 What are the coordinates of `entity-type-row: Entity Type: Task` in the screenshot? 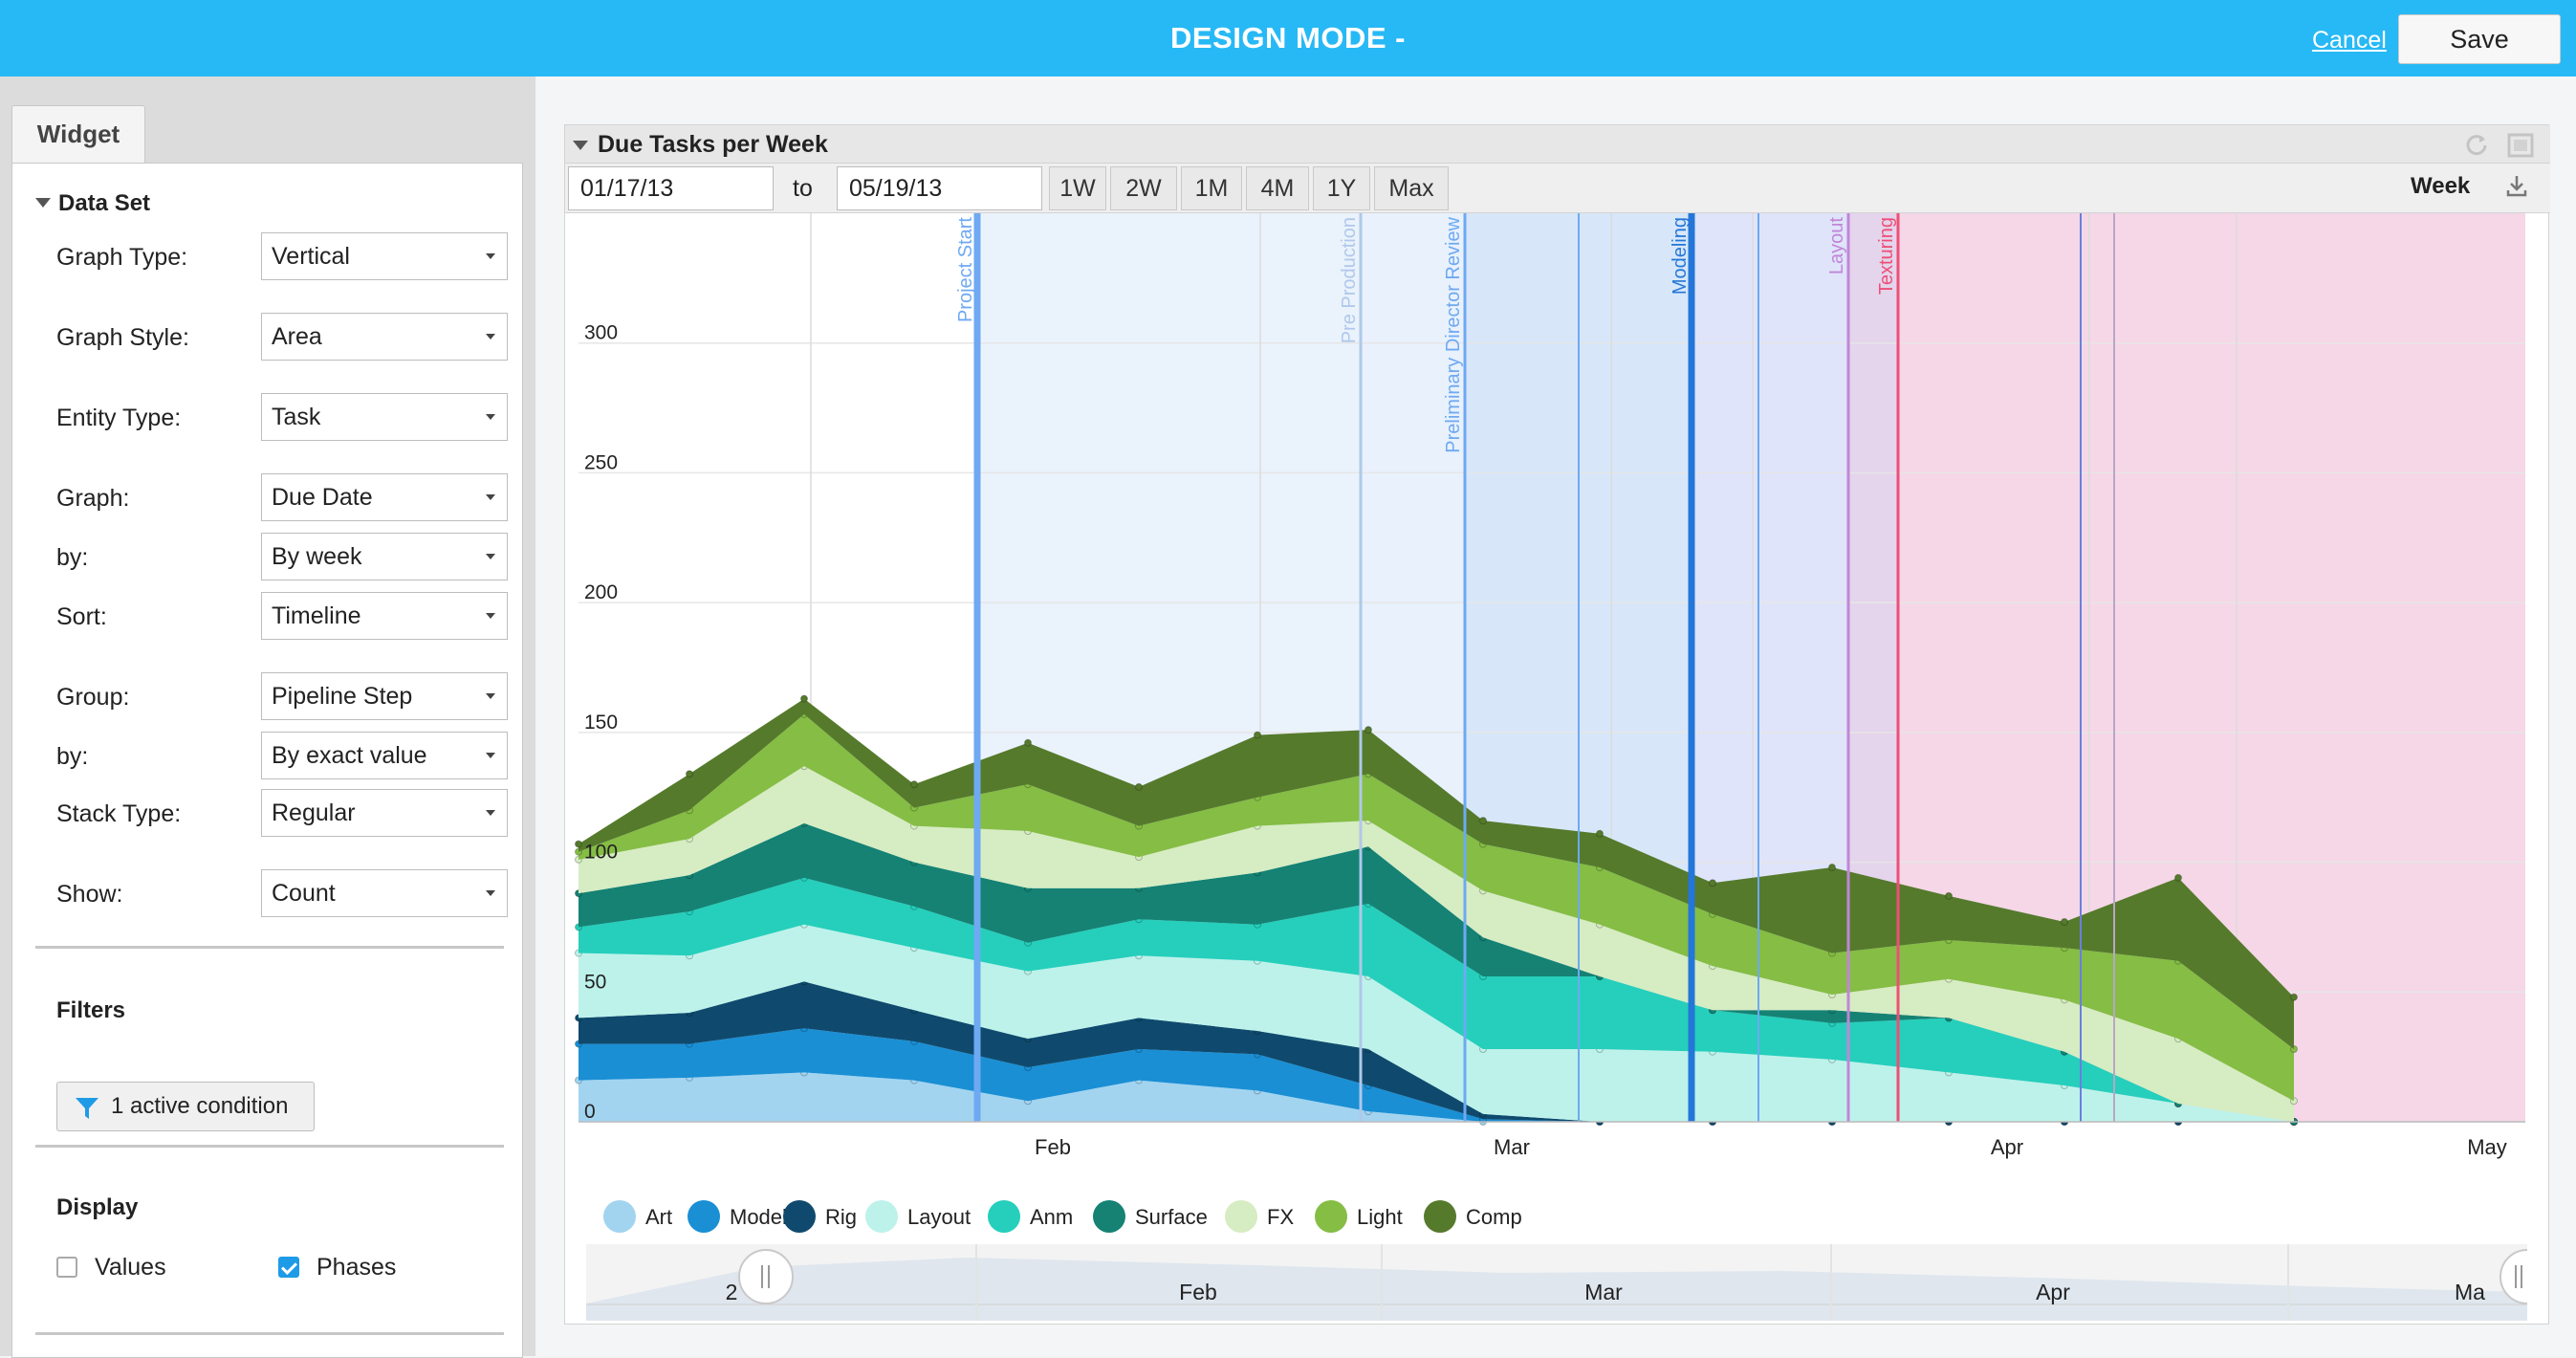 It's located at (285, 417).